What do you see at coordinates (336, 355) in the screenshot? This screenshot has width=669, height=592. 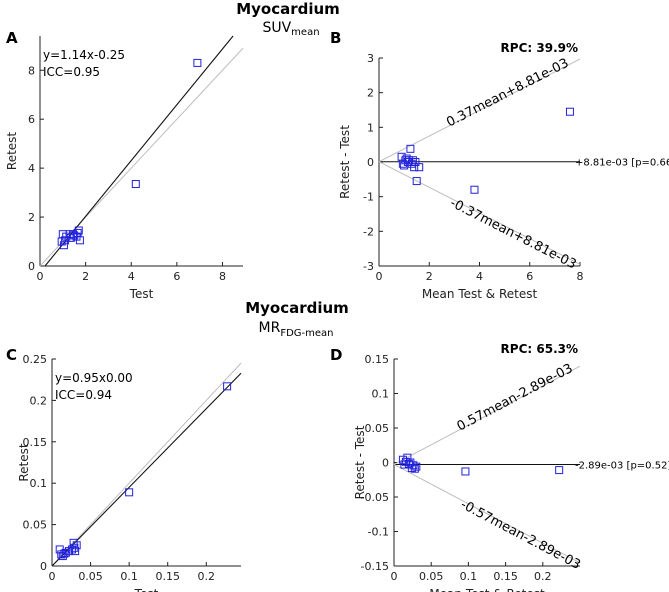 I see `panel-letter-d: D` at bounding box center [336, 355].